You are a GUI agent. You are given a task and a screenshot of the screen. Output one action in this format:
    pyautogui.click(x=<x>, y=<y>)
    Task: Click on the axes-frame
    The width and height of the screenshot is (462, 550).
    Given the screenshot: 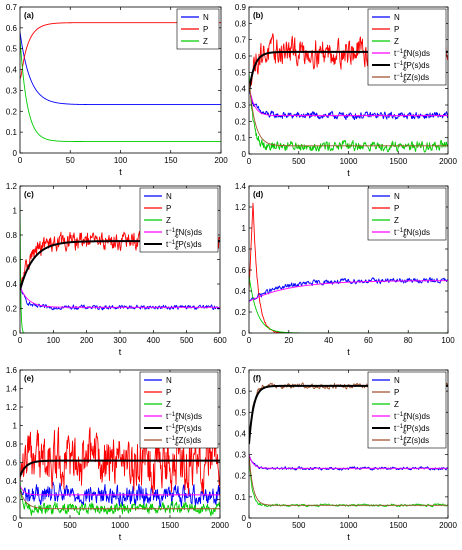 What is the action you would take?
    pyautogui.click(x=348, y=259)
    